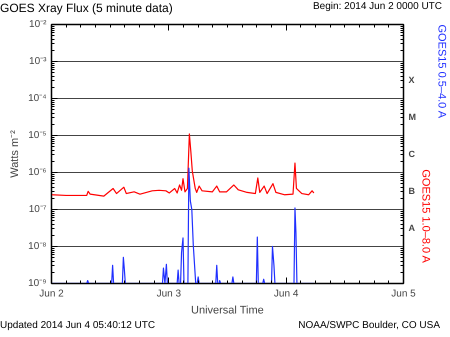 The image size is (450, 337). I want to click on x-tick-label: Jun 2, so click(51, 294).